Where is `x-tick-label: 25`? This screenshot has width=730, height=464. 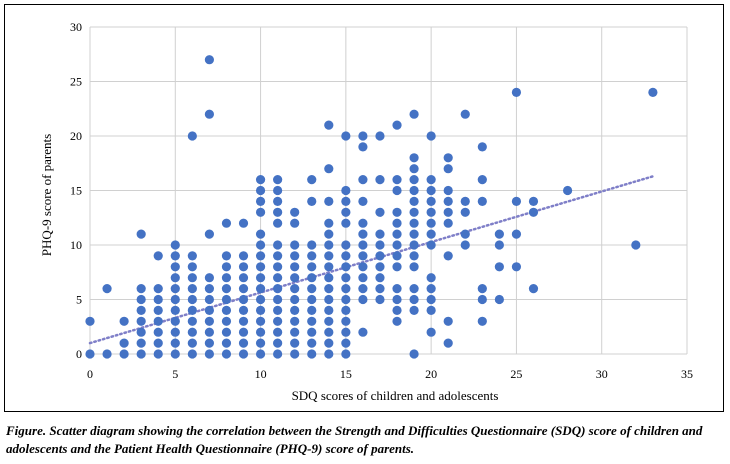
x-tick-label: 25 is located at coordinates (516, 374).